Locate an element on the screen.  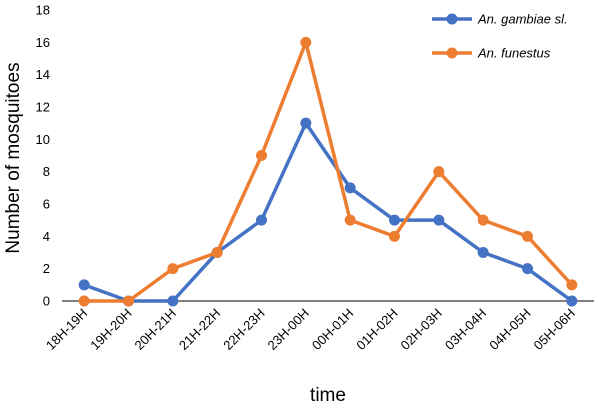
x-tick-label: 20H-21H is located at coordinates (155, 329).